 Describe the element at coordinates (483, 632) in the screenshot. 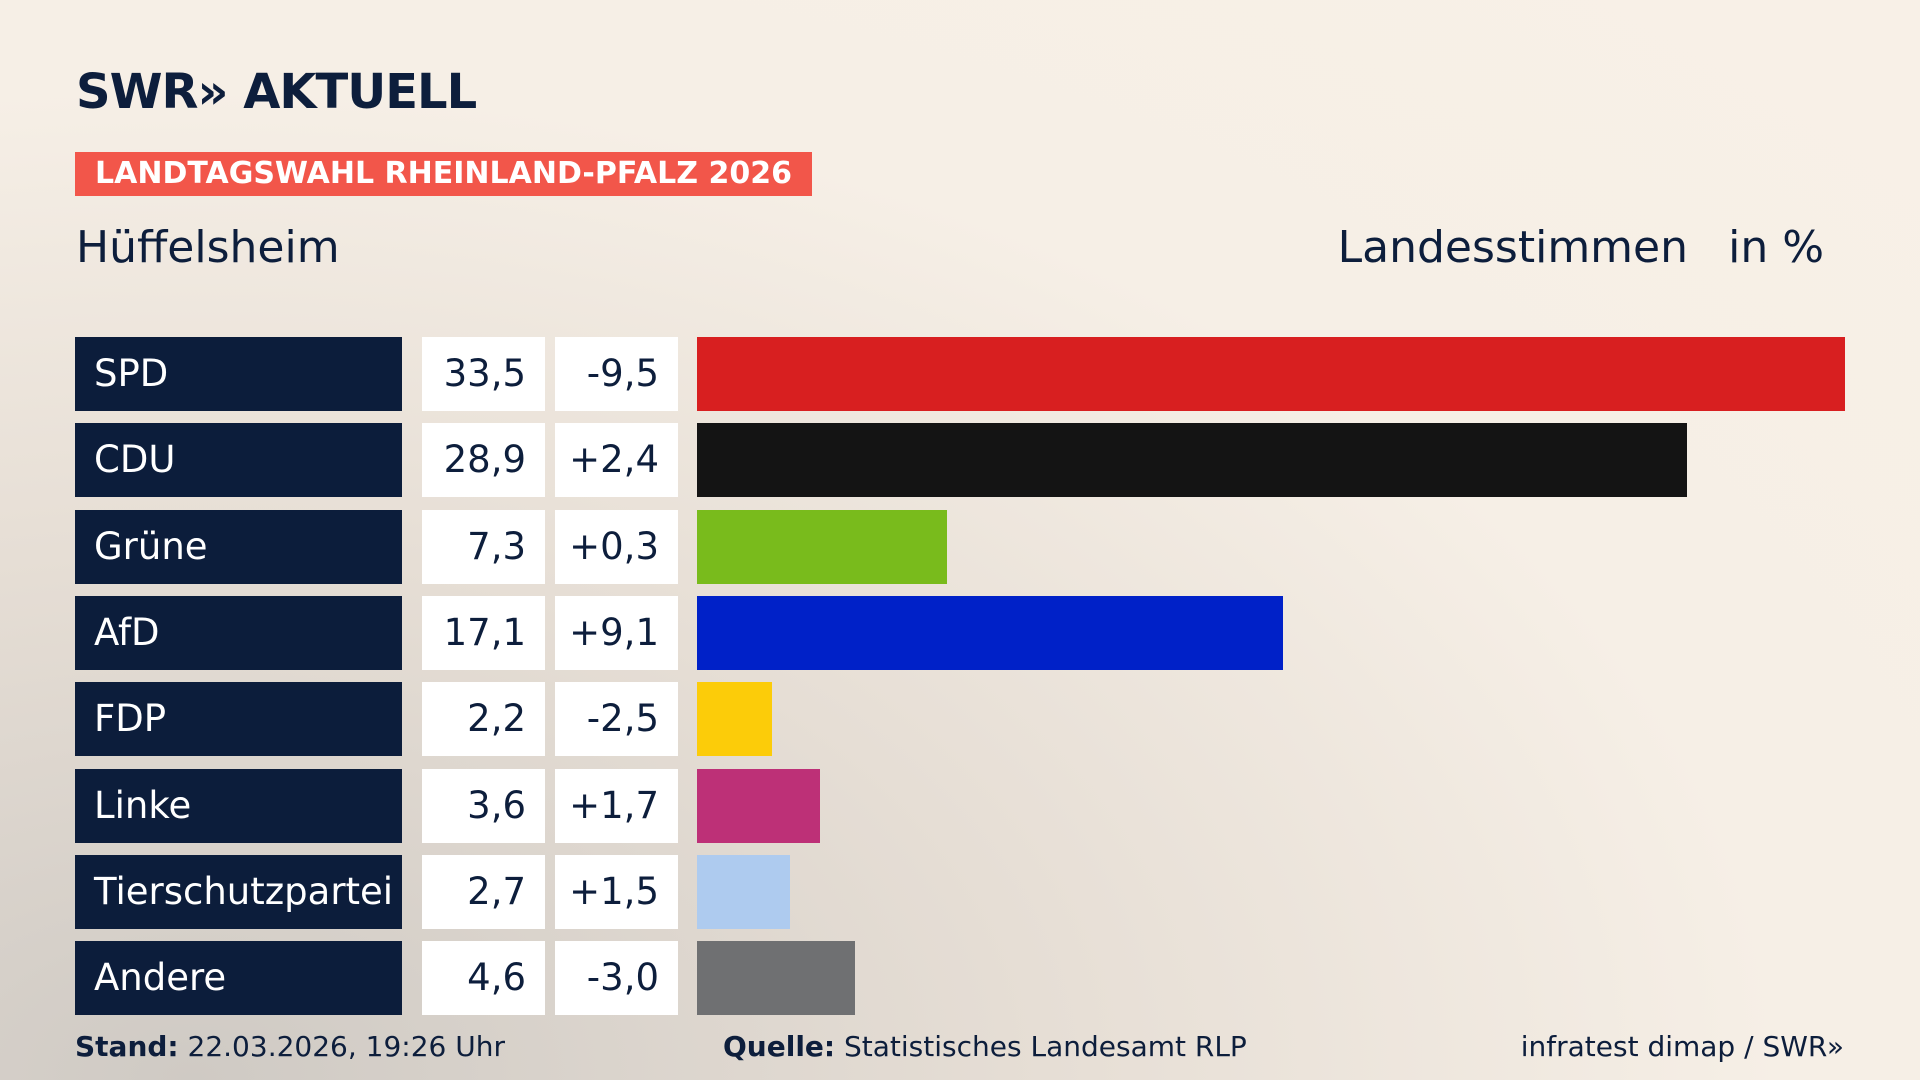

I see `value-label: 17,1` at that location.